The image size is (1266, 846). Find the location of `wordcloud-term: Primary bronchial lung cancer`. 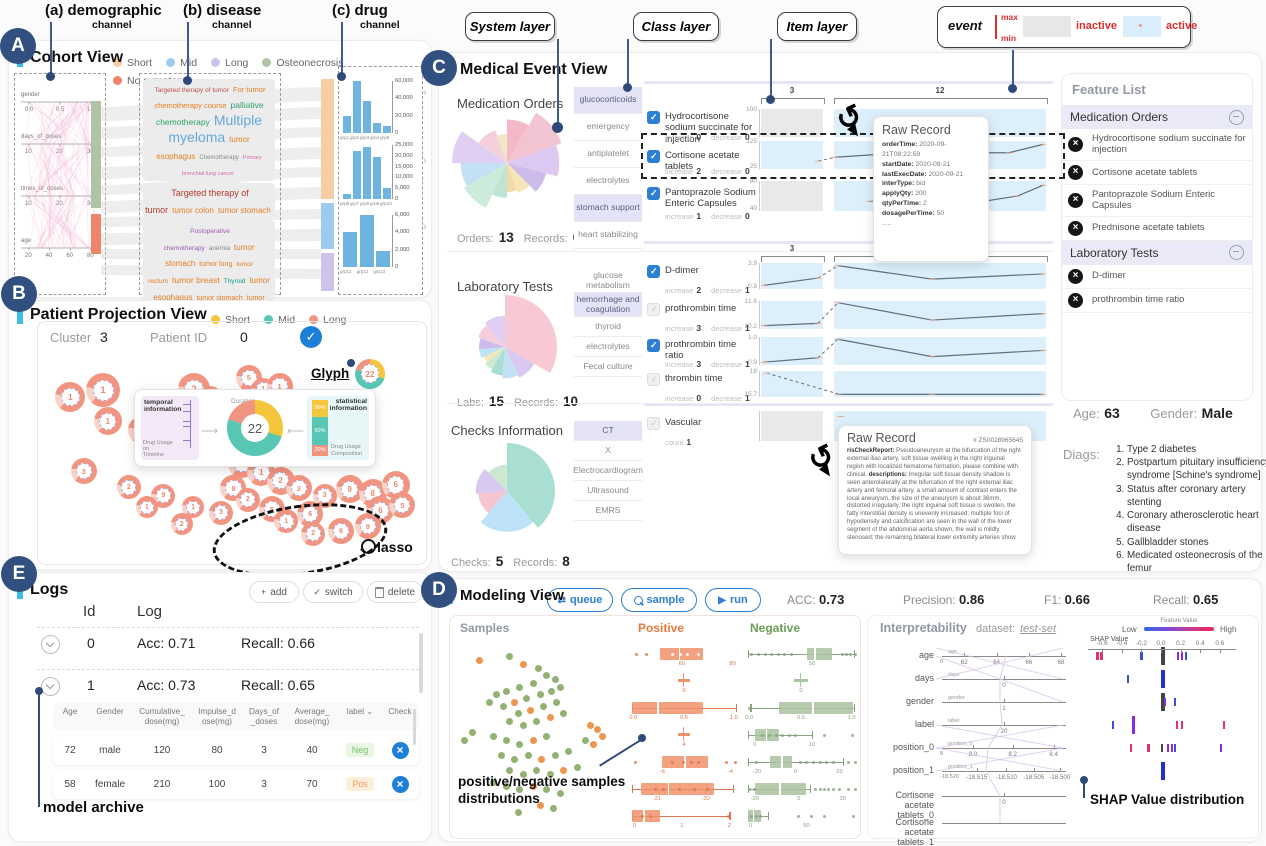

wordcloud-term: Primary bronchial lung cancer is located at coordinates (221, 166).